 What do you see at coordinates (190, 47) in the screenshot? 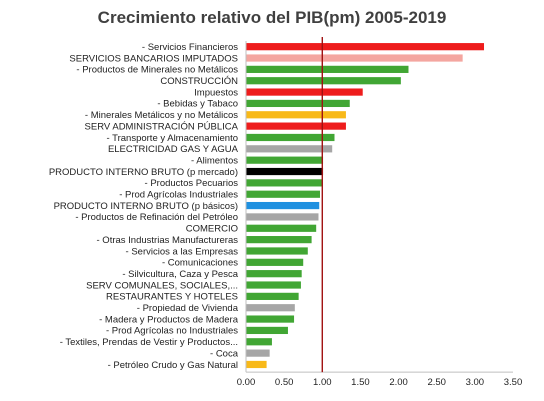
I see `category-label: - Servicios Financieros` at bounding box center [190, 47].